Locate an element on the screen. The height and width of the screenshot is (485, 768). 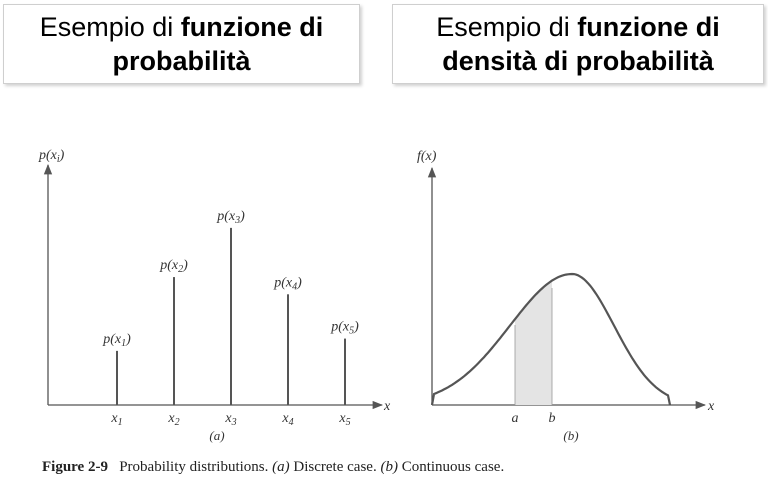
discrete-x-tick-5: x5 is located at coordinates (344, 419).